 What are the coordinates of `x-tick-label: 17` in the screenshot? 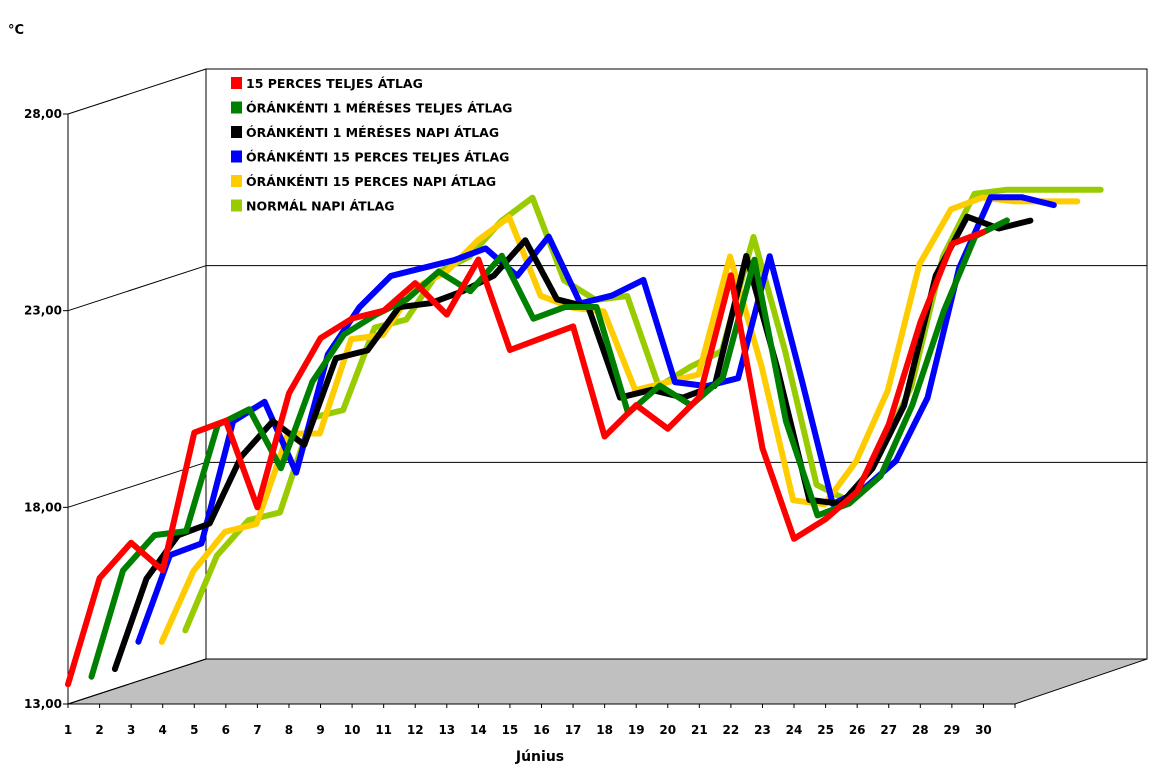 It's located at (573, 730).